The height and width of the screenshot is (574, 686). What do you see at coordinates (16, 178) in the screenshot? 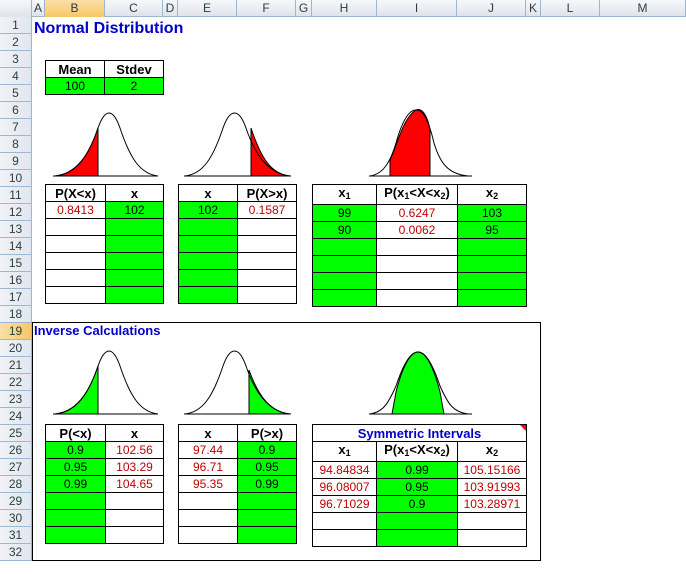
I see `row-header-10: 10` at bounding box center [16, 178].